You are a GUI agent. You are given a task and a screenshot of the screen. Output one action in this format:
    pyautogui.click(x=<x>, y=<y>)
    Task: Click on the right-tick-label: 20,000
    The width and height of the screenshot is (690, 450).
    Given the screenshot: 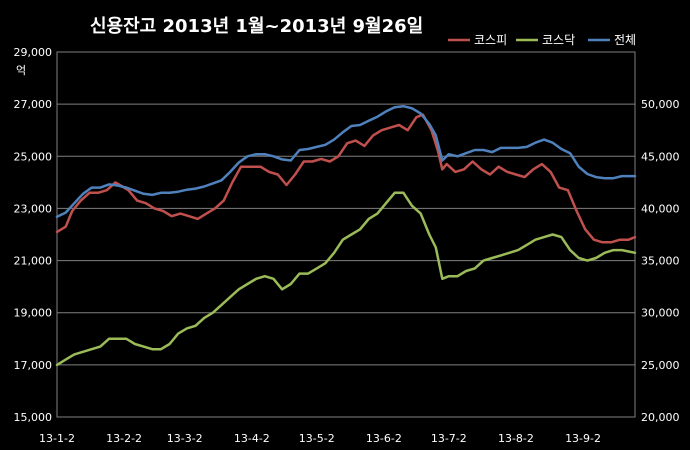 What is the action you would take?
    pyautogui.click(x=660, y=417)
    